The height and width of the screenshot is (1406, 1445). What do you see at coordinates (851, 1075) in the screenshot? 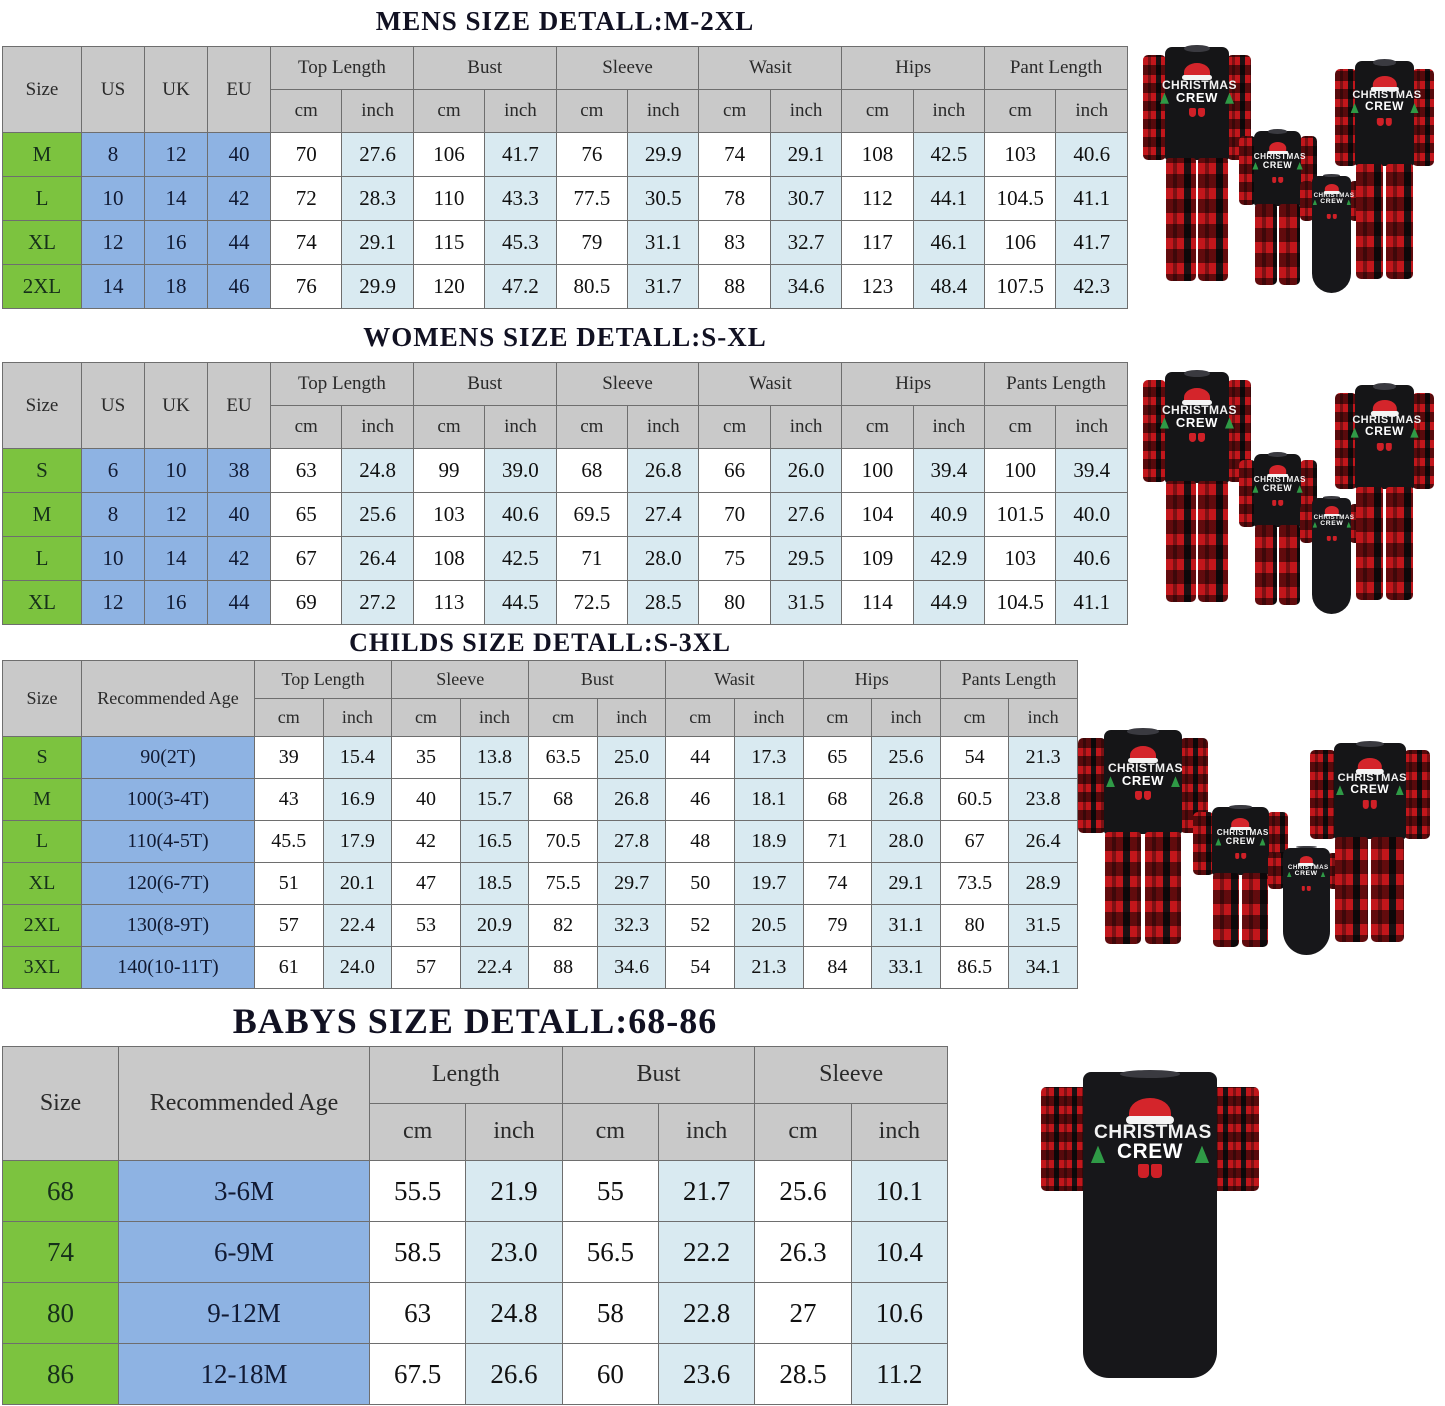
I see `group-header-sleeve: Sleeve` at bounding box center [851, 1075].